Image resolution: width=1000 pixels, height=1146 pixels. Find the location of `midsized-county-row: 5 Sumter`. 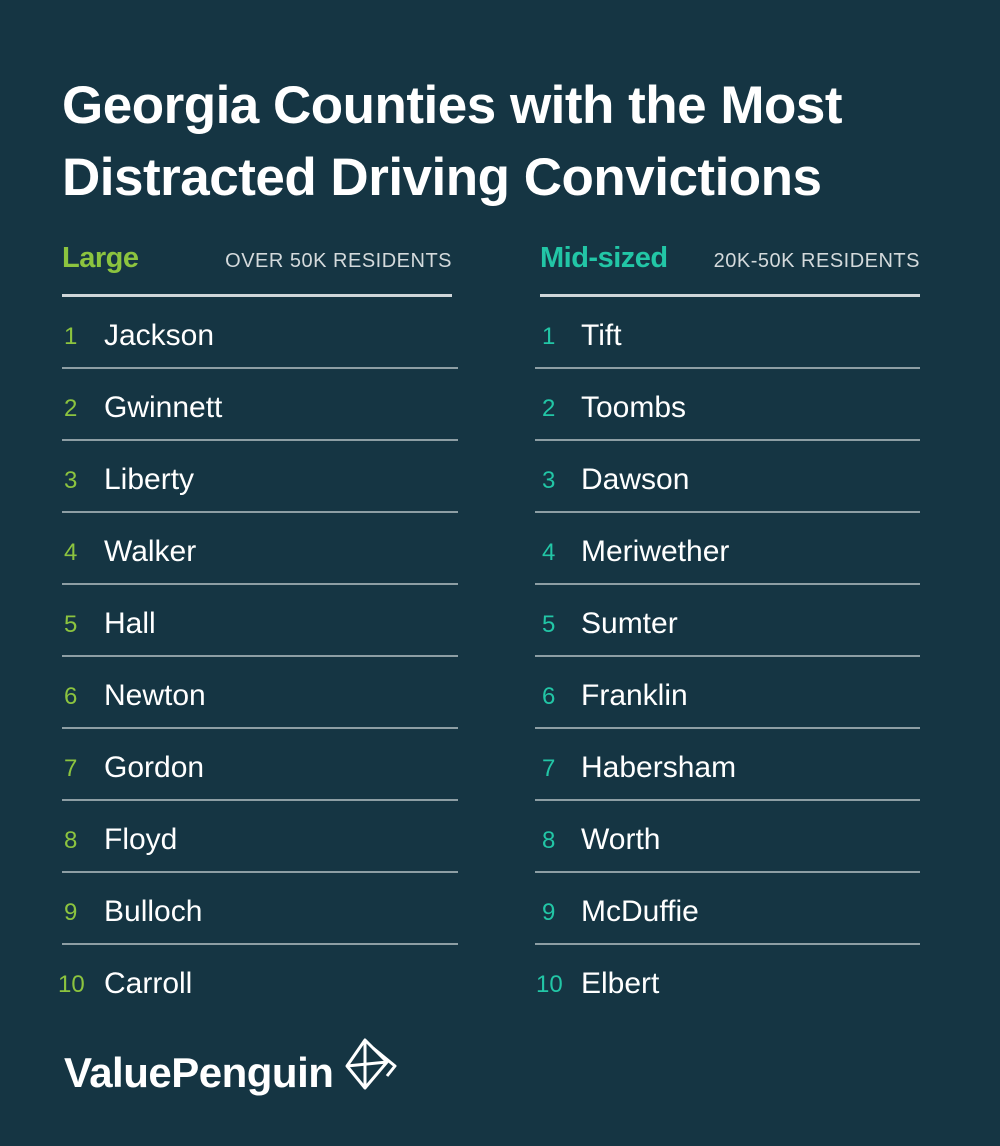

midsized-county-row: 5 Sumter is located at coordinates (727, 621).